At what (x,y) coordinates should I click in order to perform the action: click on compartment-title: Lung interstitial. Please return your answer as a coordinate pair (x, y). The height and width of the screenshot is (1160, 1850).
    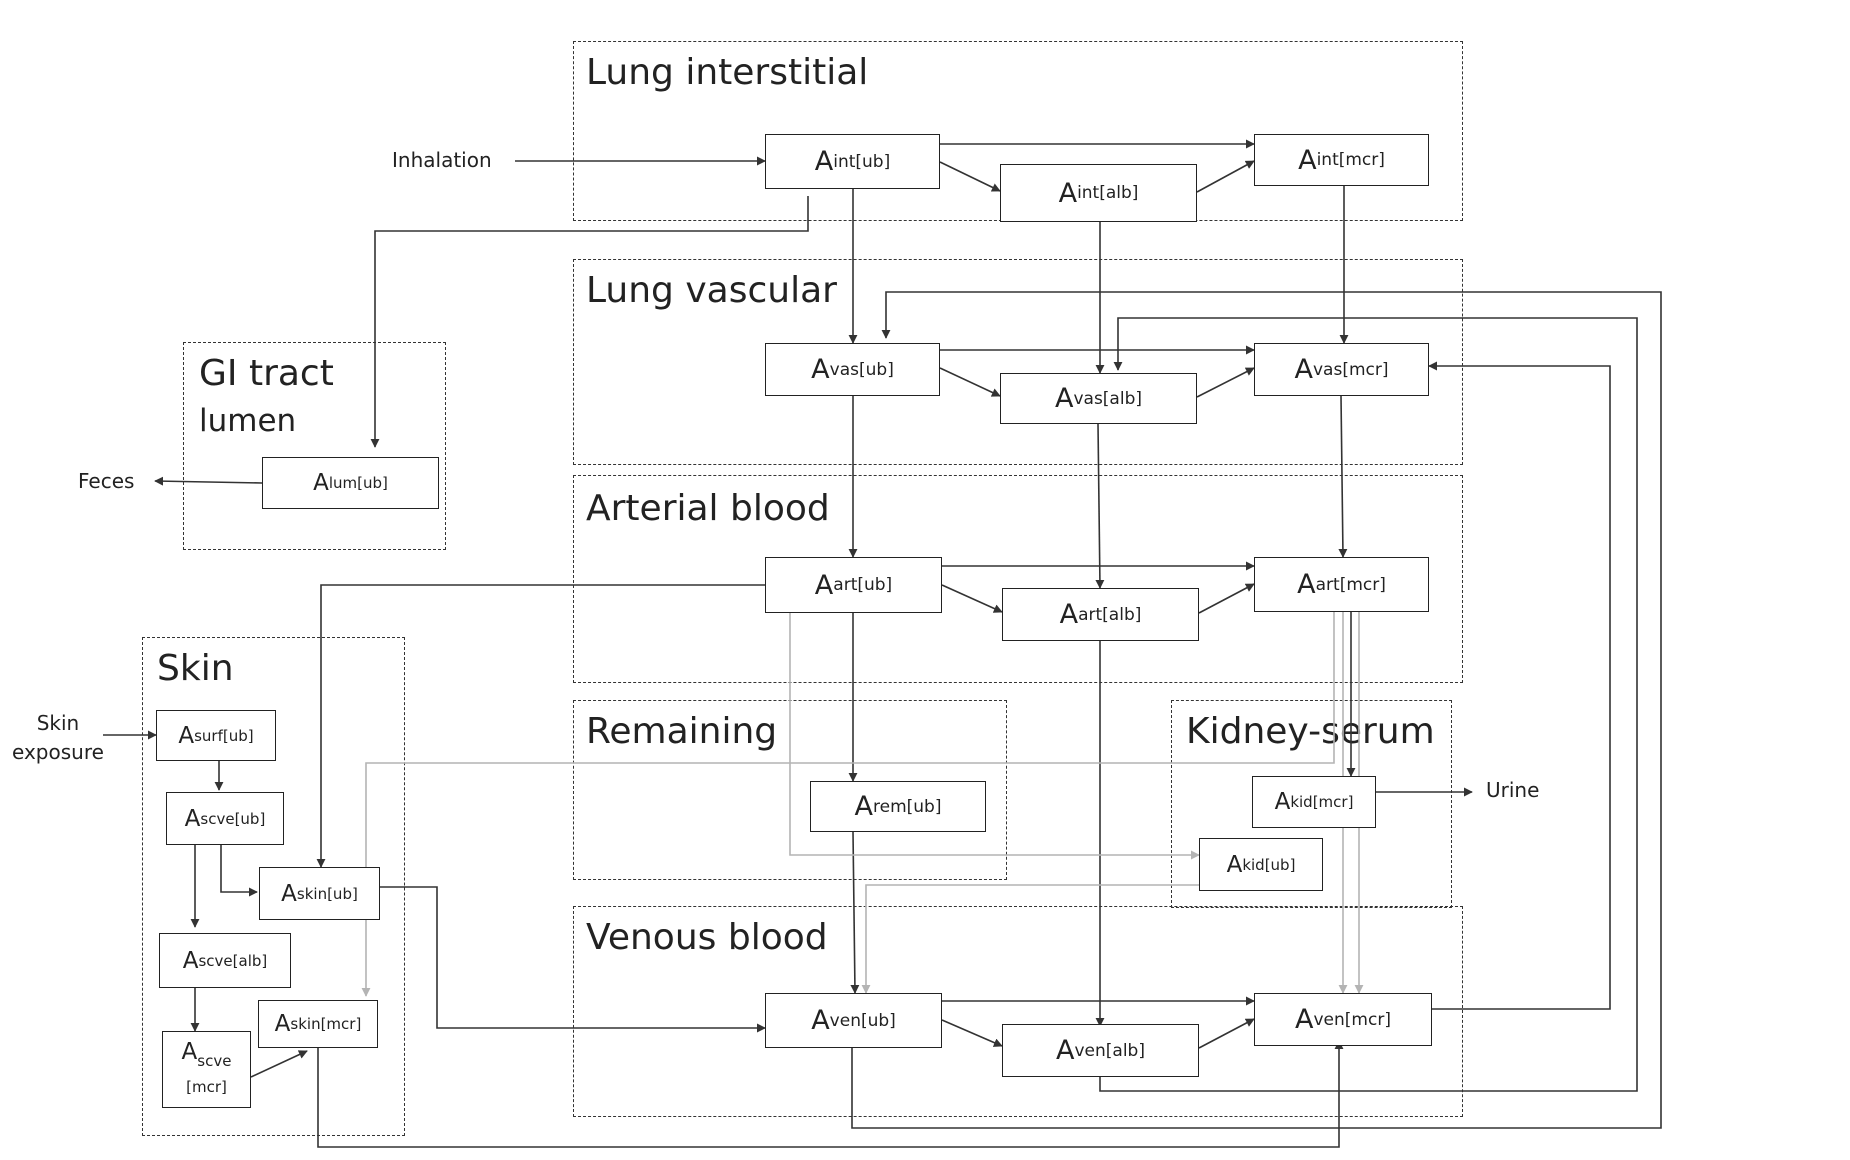
    Looking at the image, I should click on (727, 72).